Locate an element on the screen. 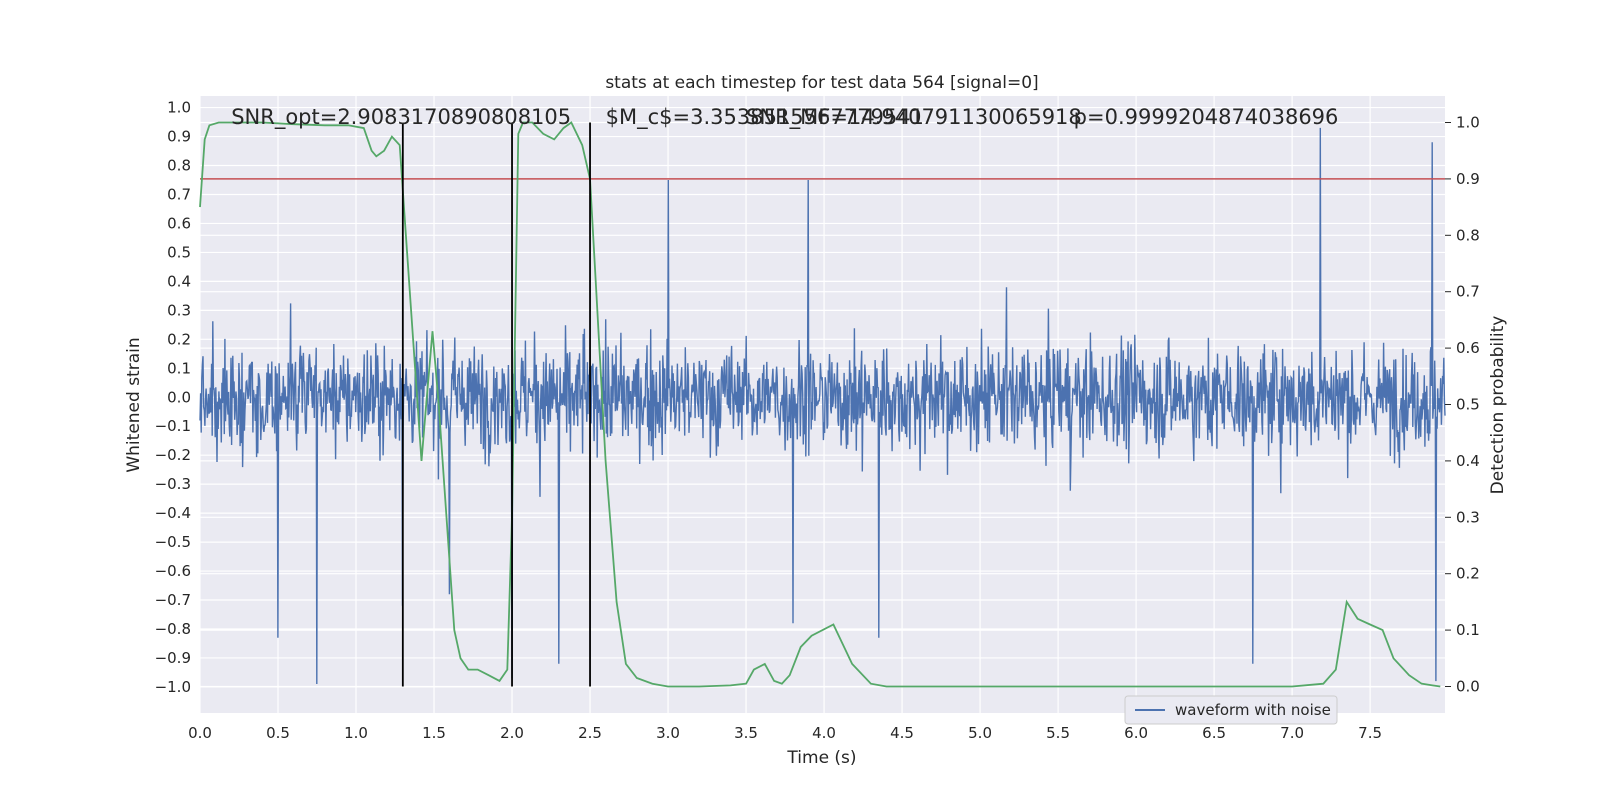 The height and width of the screenshot is (800, 1600). annotation-2: SNR_MF=14.940791130065918 is located at coordinates (914, 117).